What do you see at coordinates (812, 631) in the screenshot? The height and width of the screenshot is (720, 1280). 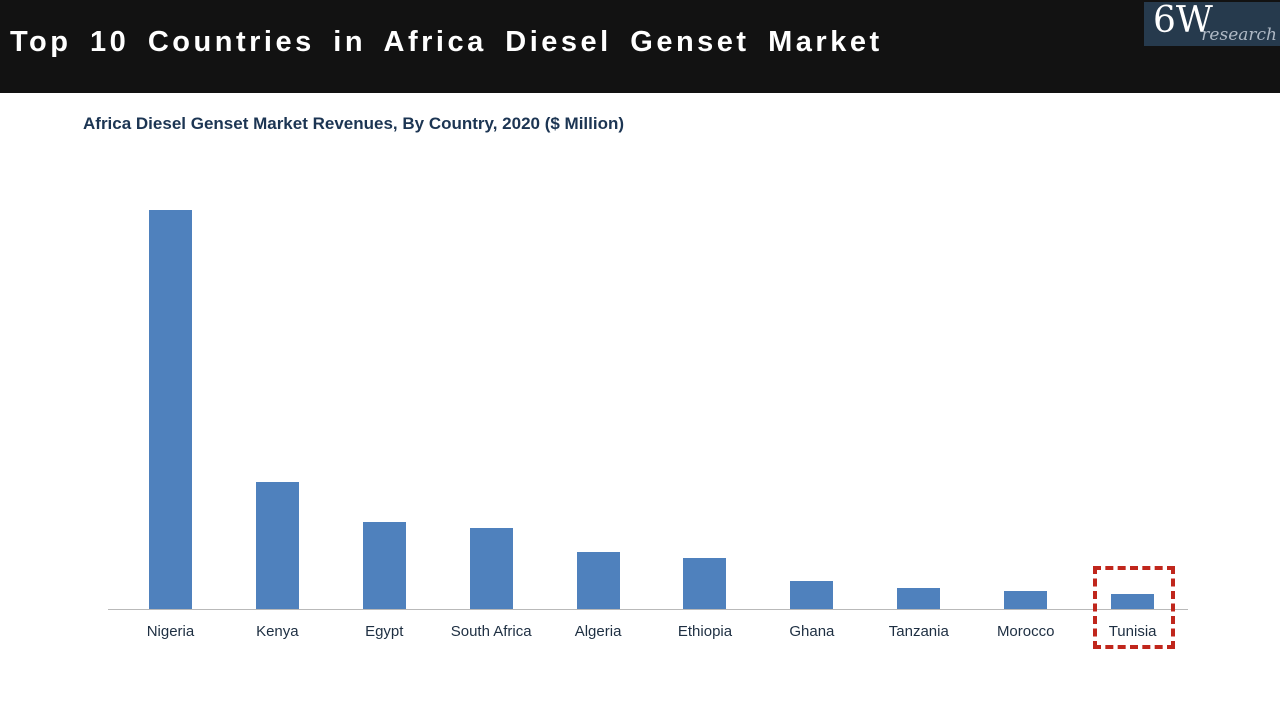 I see `x-label-ghana: Ghana` at bounding box center [812, 631].